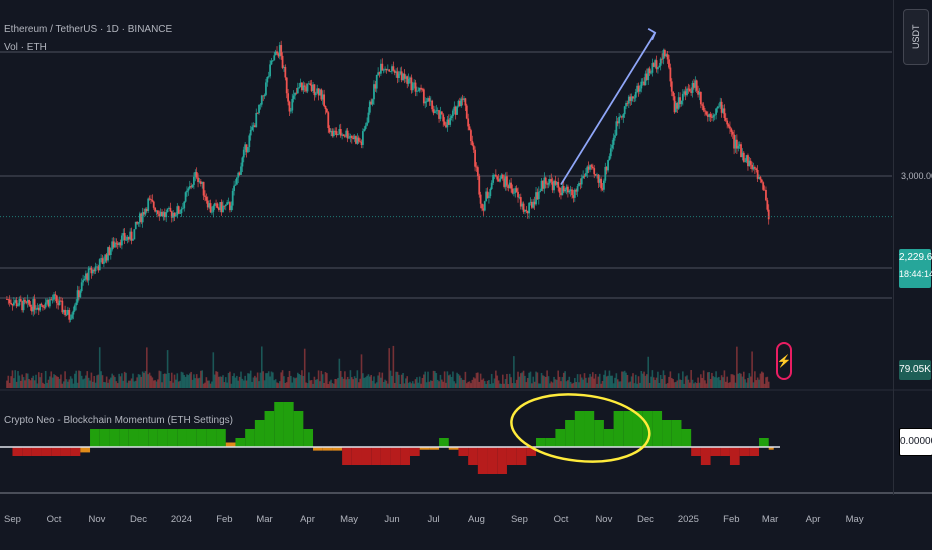  I want to click on symbol-legend: Ethereum / TetherUS · 1D · BINANCE, so click(88, 29).